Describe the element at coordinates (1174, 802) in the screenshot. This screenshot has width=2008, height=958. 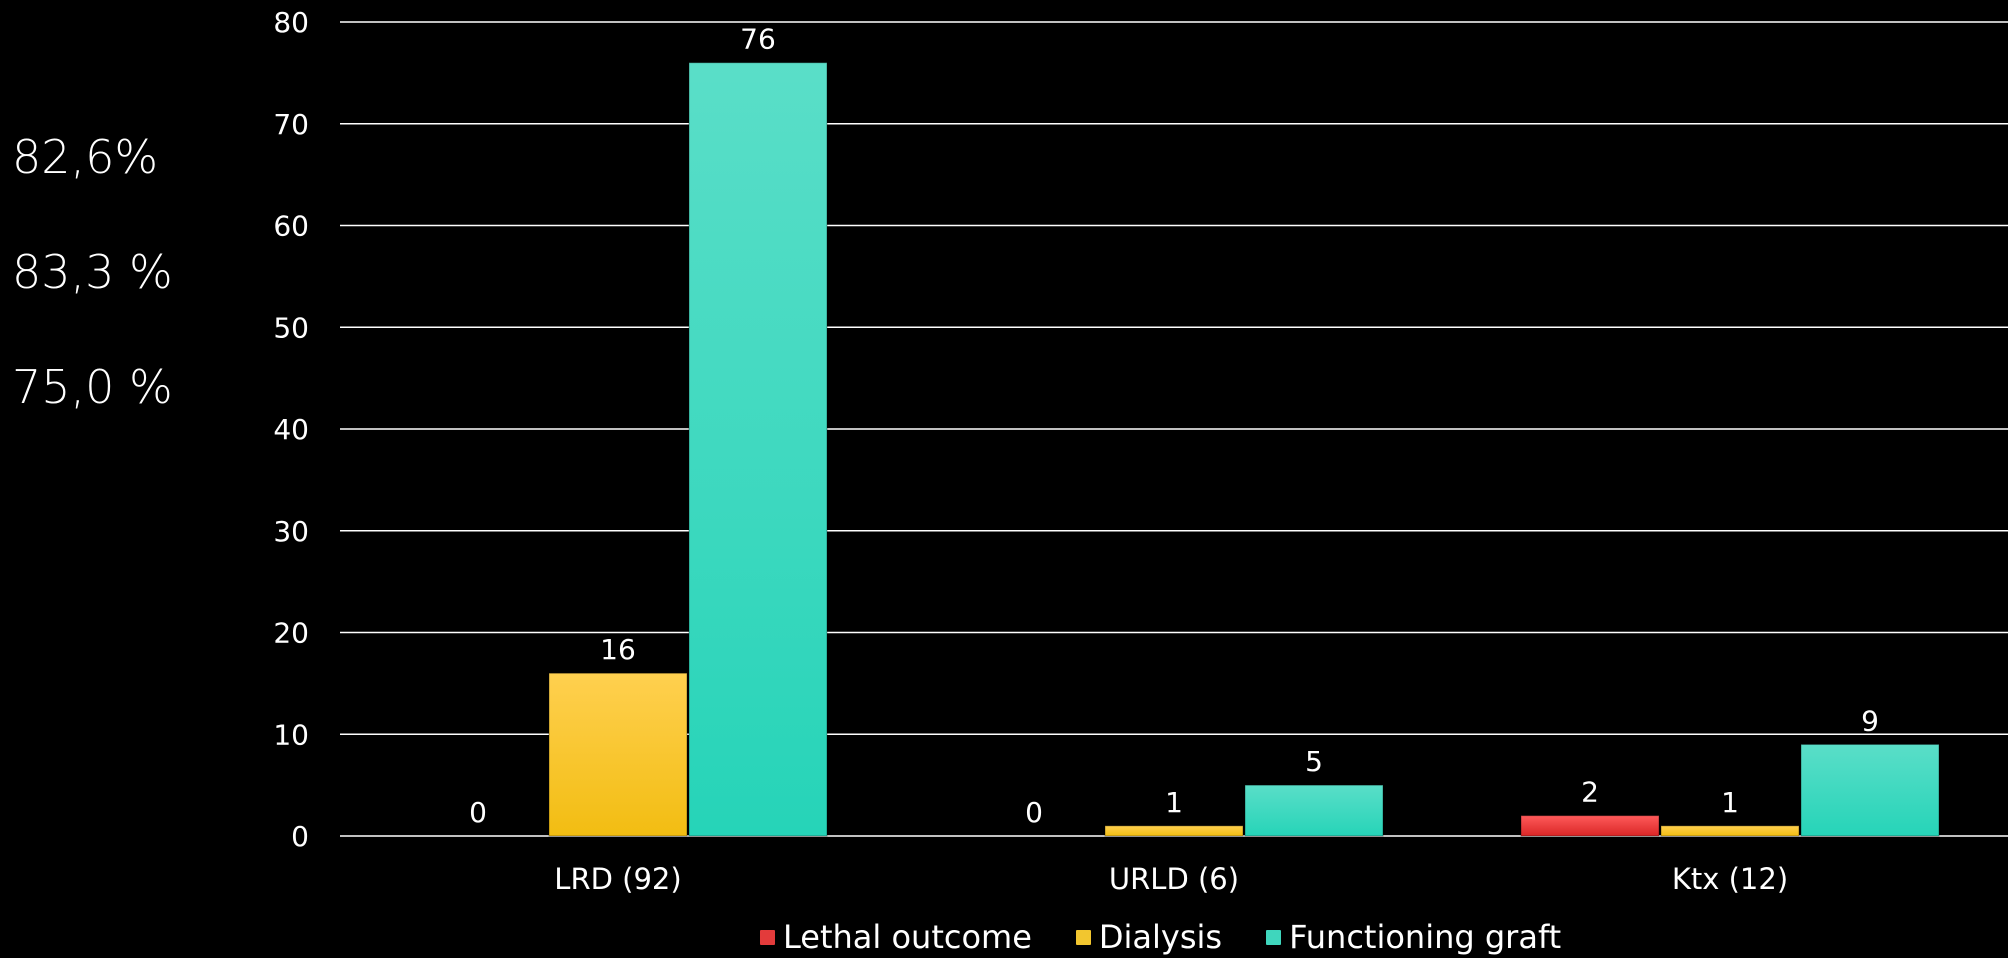
I see `data-label-dialysis-1: 1` at that location.